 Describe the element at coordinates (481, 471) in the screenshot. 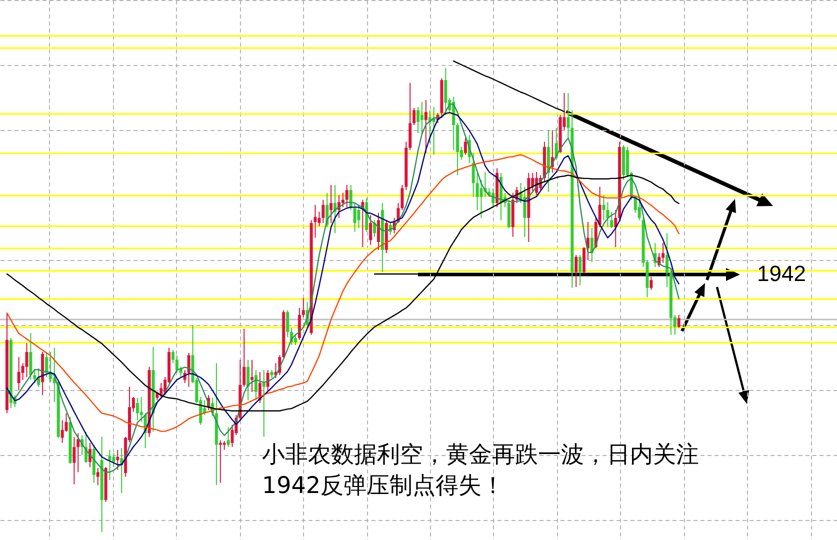

I see `annotation: 小非农数据利空，黄金再跌一波，日内关注1942反弹压制点得失！` at that location.